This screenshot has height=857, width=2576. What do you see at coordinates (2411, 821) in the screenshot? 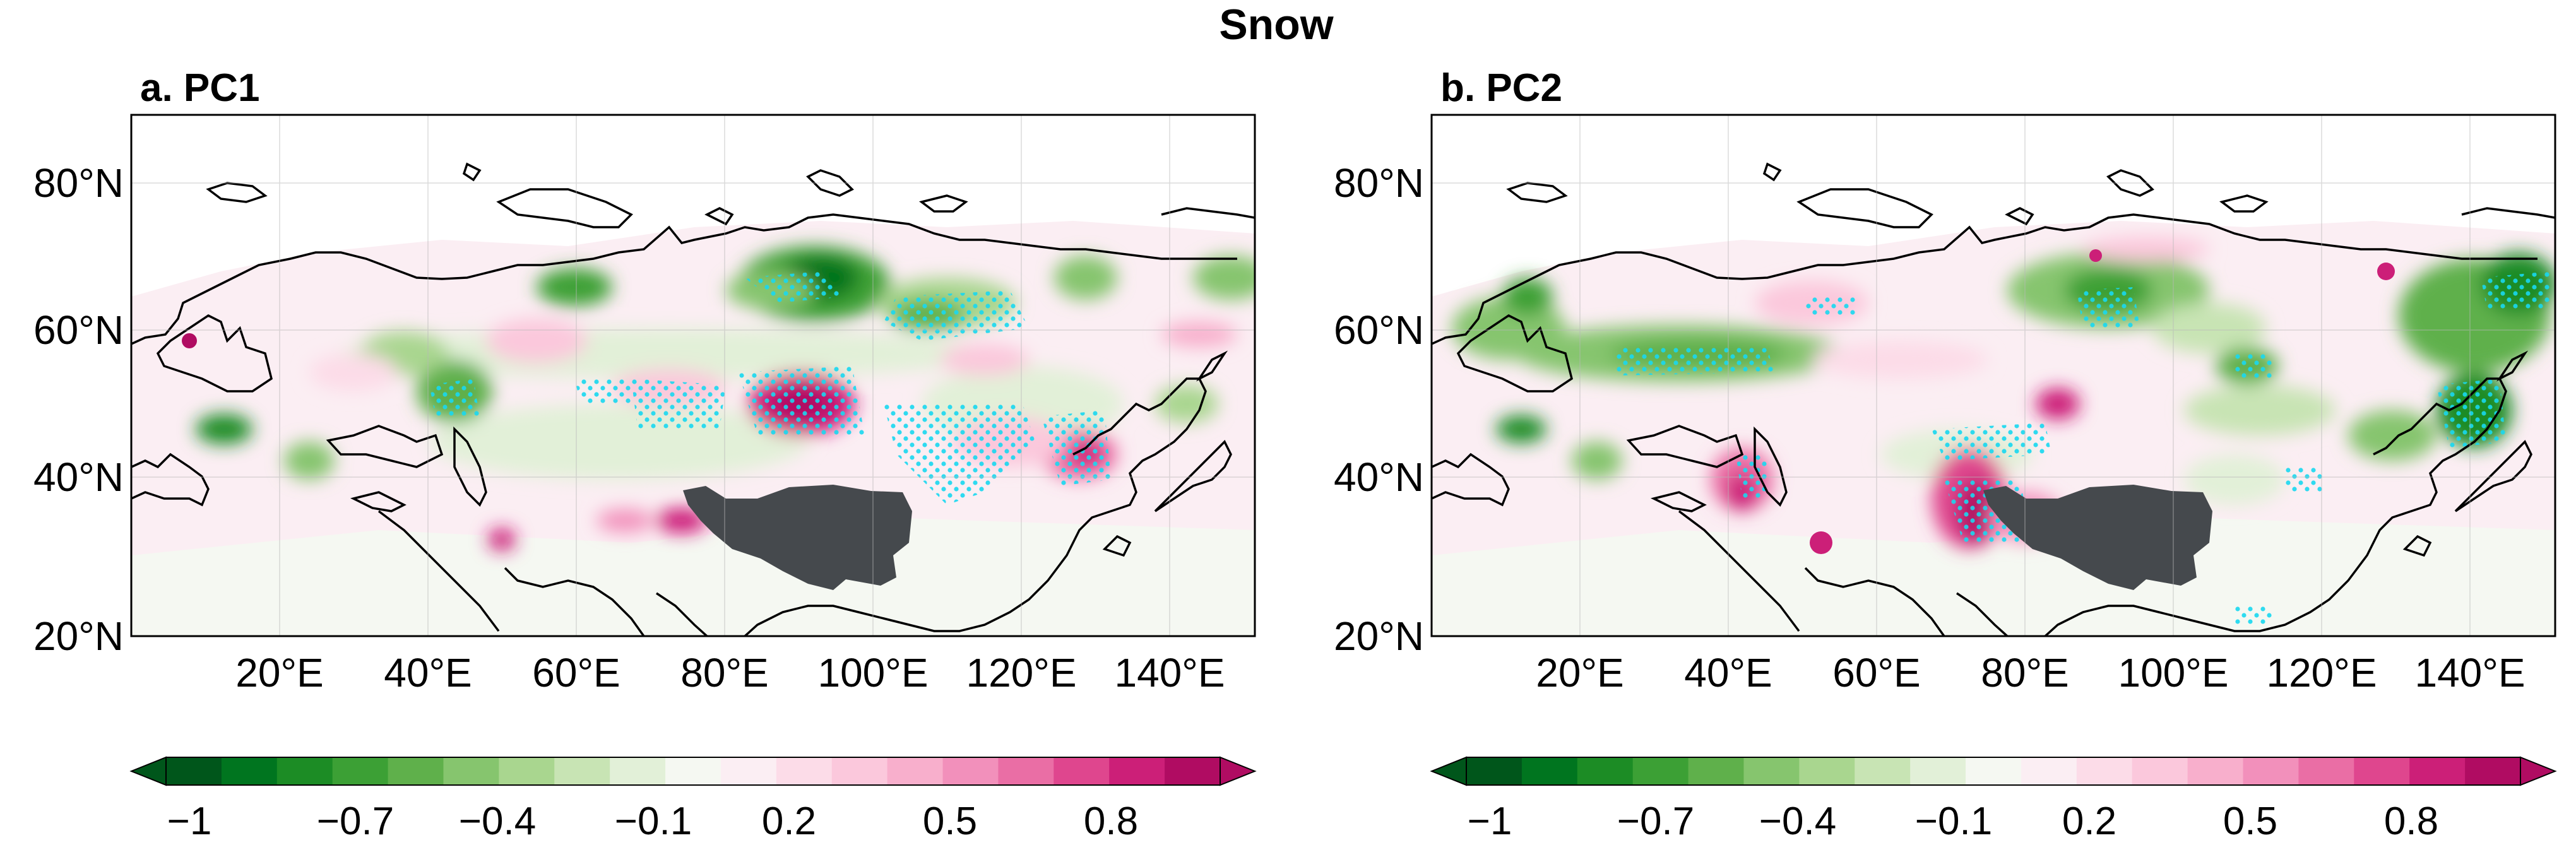
I see `panel-b-cbar-tick-6: 0.8` at bounding box center [2411, 821].